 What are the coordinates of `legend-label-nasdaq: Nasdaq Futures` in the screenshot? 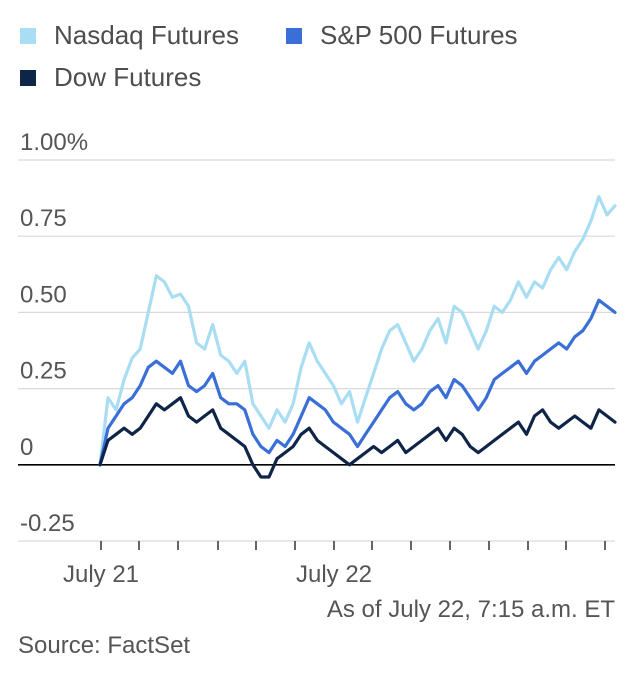 It's located at (146, 35).